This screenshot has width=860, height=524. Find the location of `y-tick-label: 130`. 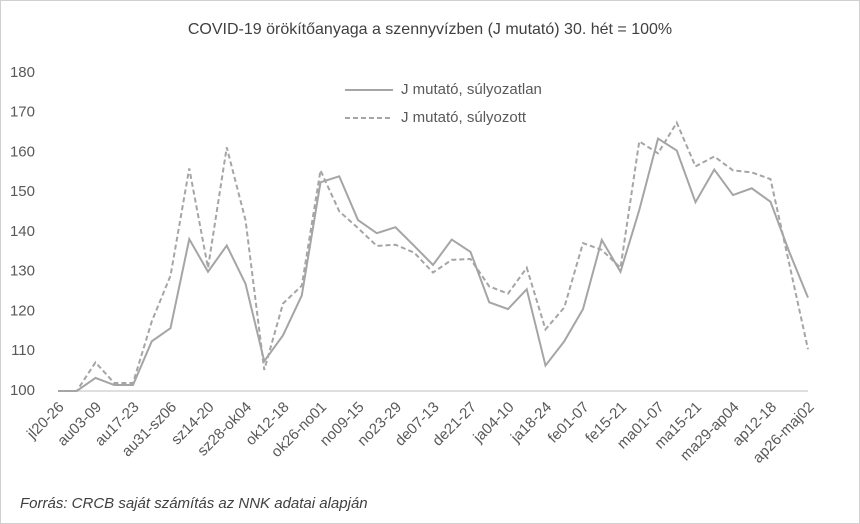

y-tick-label: 130 is located at coordinates (22, 271).